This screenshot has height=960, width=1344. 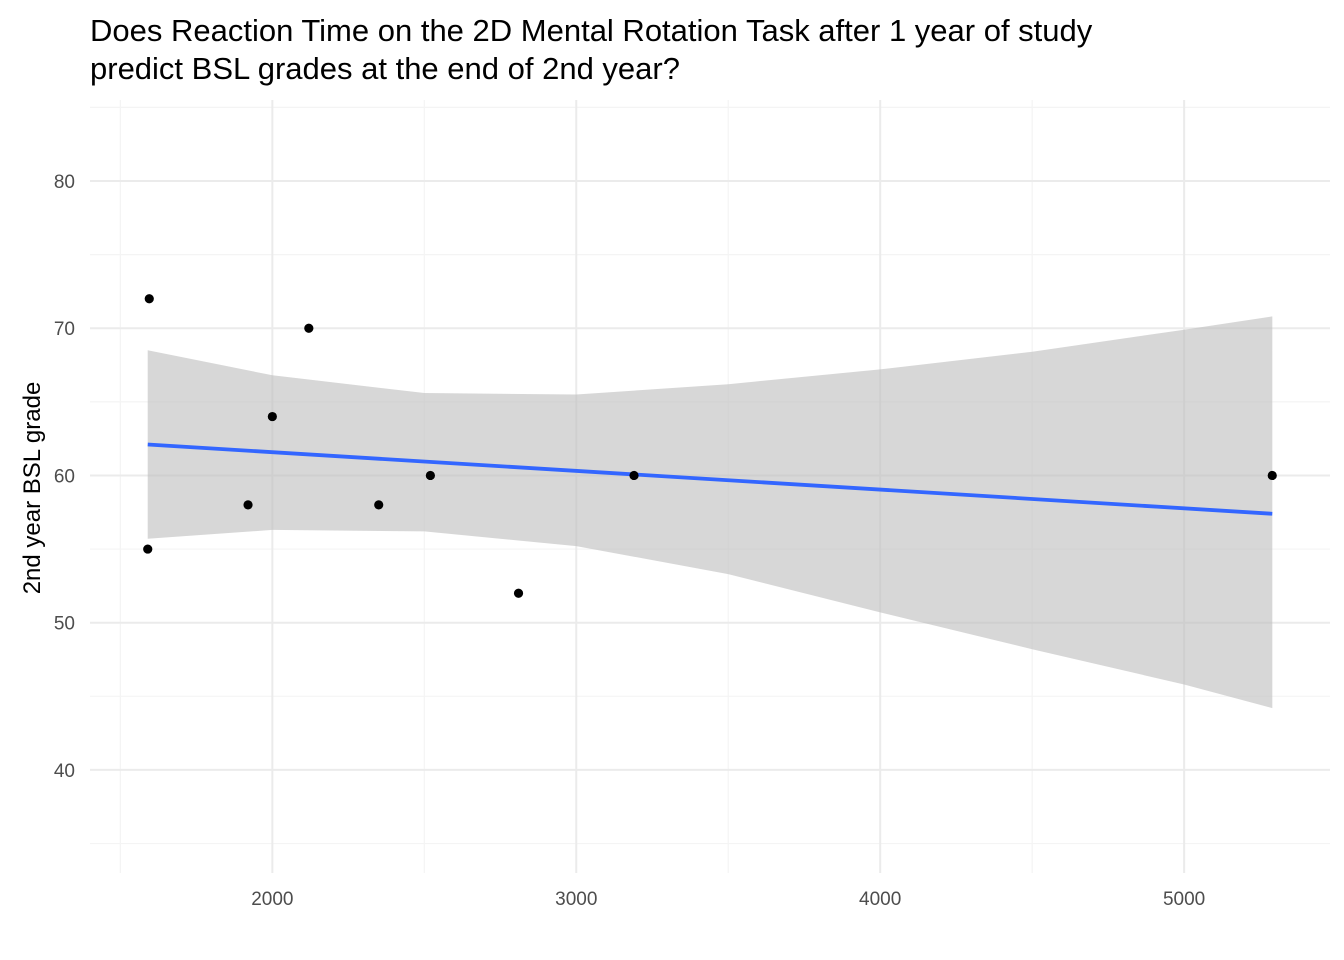 I want to click on x-axis-tick-labels: 2000 3000 4000 5000, so click(x=728, y=899).